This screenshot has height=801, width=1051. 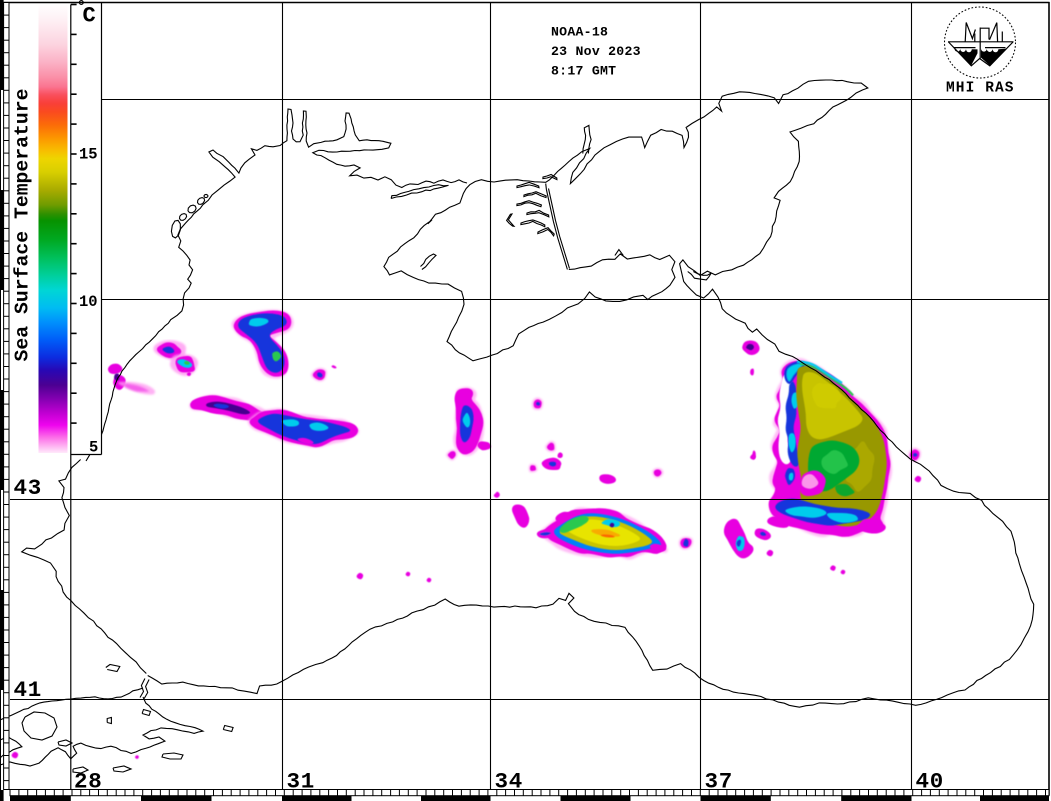 I want to click on svg-text: 34, so click(x=509, y=782).